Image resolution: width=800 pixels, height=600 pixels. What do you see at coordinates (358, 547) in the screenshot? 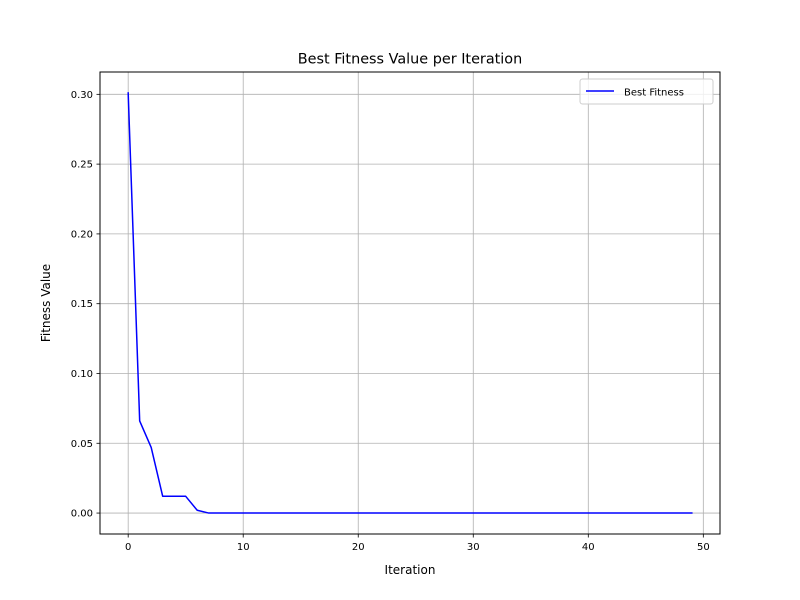
I see `x-tick-label: 20` at bounding box center [358, 547].